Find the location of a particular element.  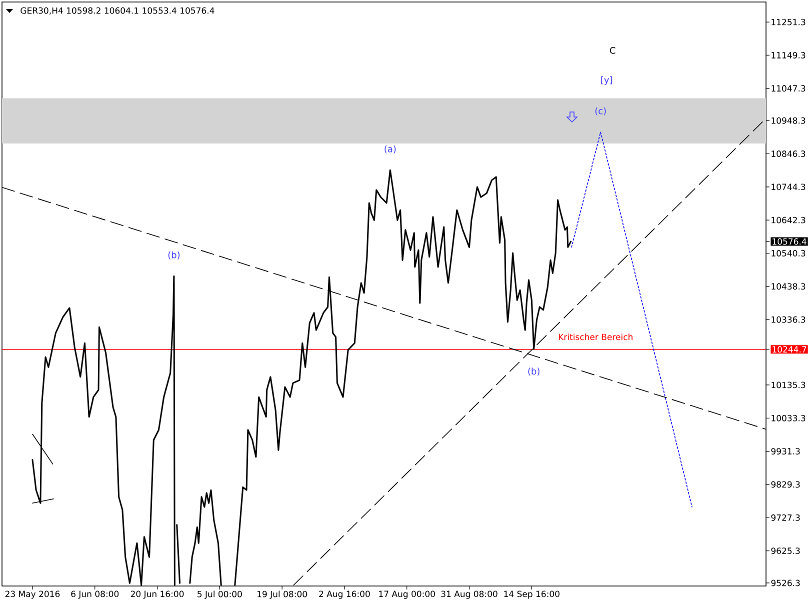

y-tick-label: 9931.3 is located at coordinates (785, 451).